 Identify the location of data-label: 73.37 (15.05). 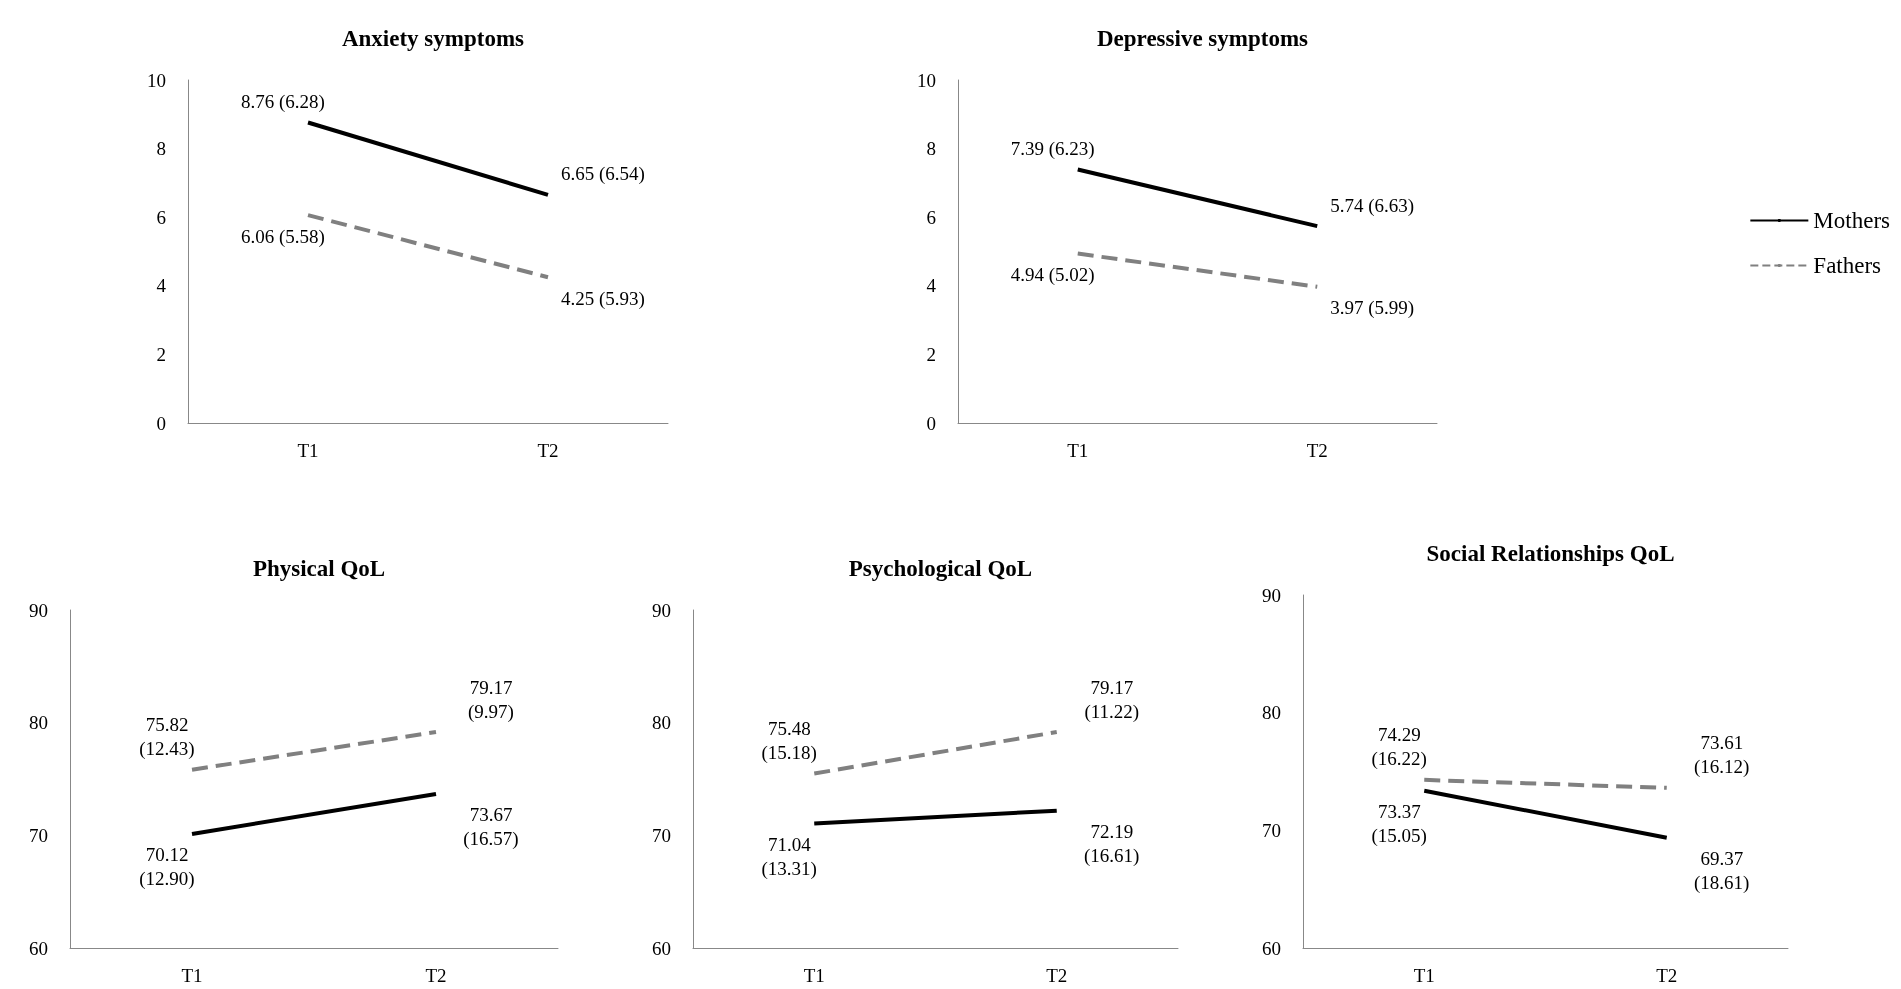
(1399, 824).